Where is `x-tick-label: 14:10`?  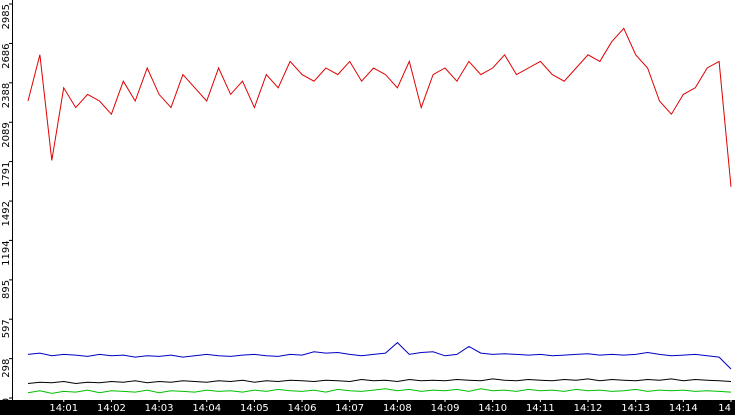 x-tick-label: 14:10 is located at coordinates (492, 408).